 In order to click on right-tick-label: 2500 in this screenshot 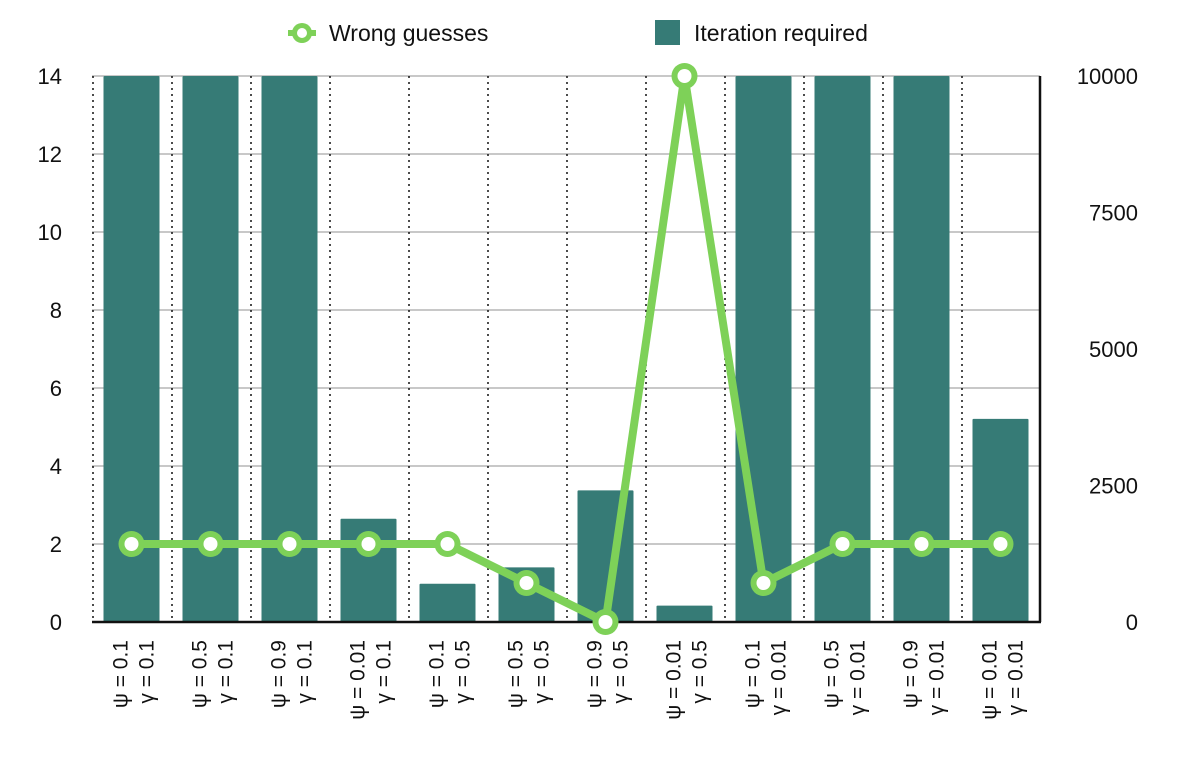, I will do `click(1113, 486)`.